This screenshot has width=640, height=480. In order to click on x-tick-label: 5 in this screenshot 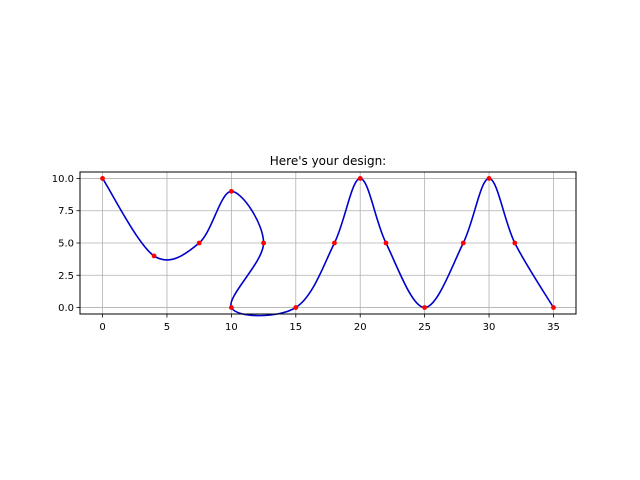, I will do `click(167, 327)`.